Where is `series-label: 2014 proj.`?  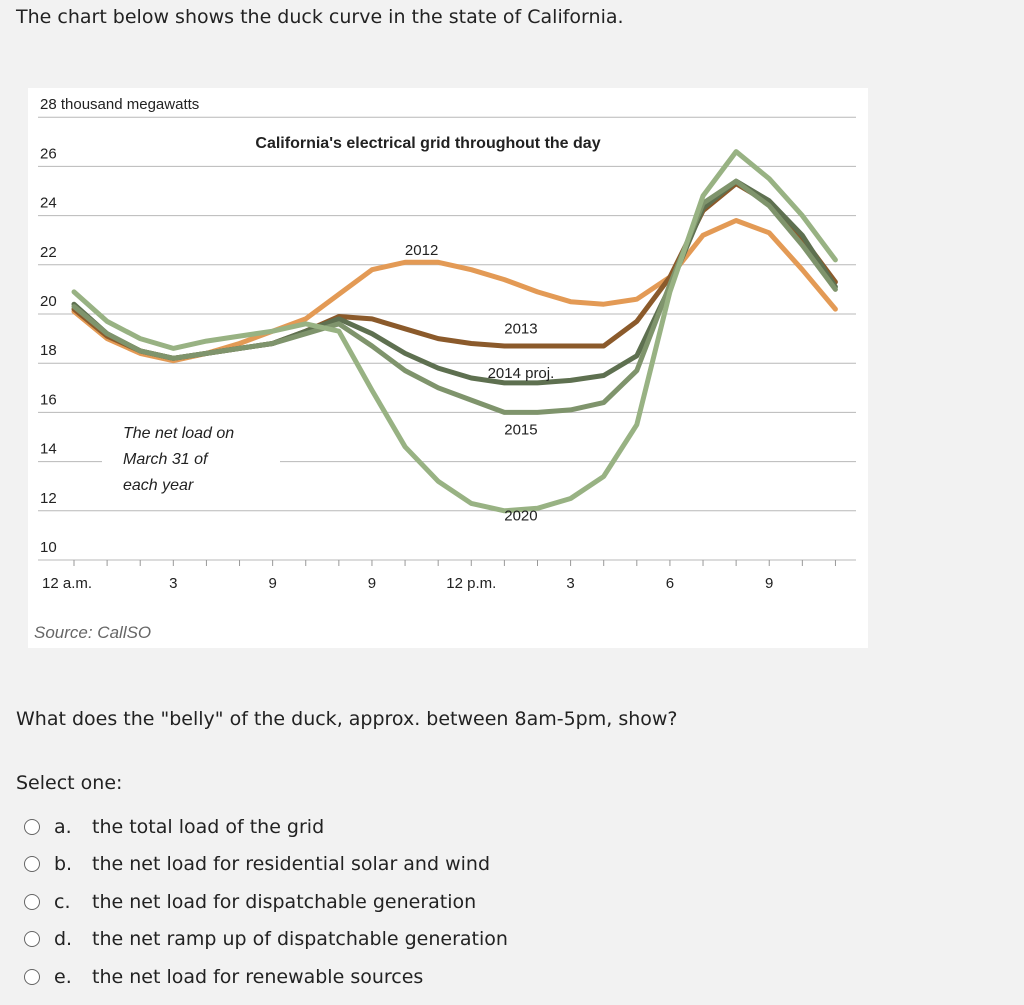 series-label: 2014 proj. is located at coordinates (521, 373).